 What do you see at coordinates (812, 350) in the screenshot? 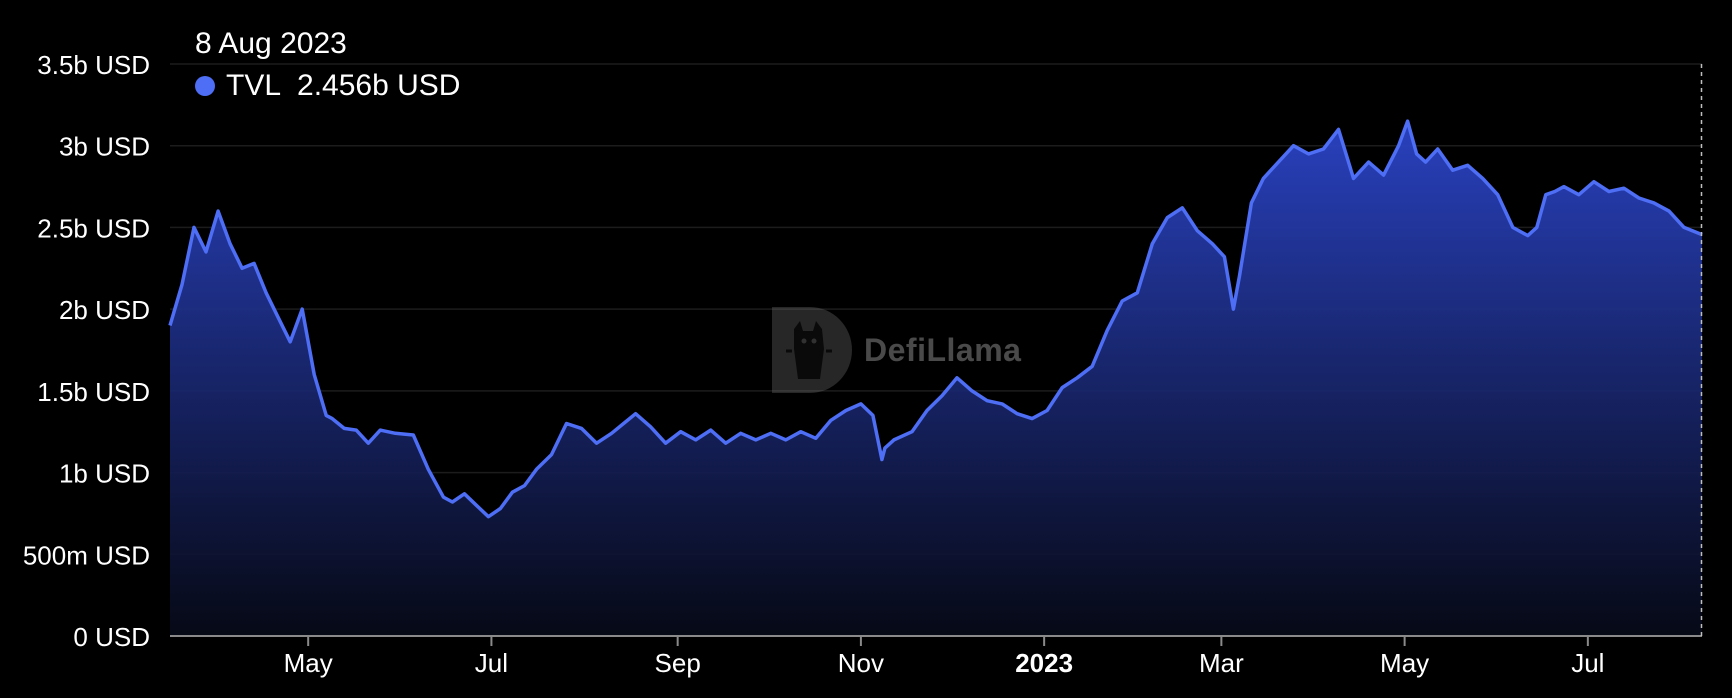
I see `llama-logo-icon` at bounding box center [812, 350].